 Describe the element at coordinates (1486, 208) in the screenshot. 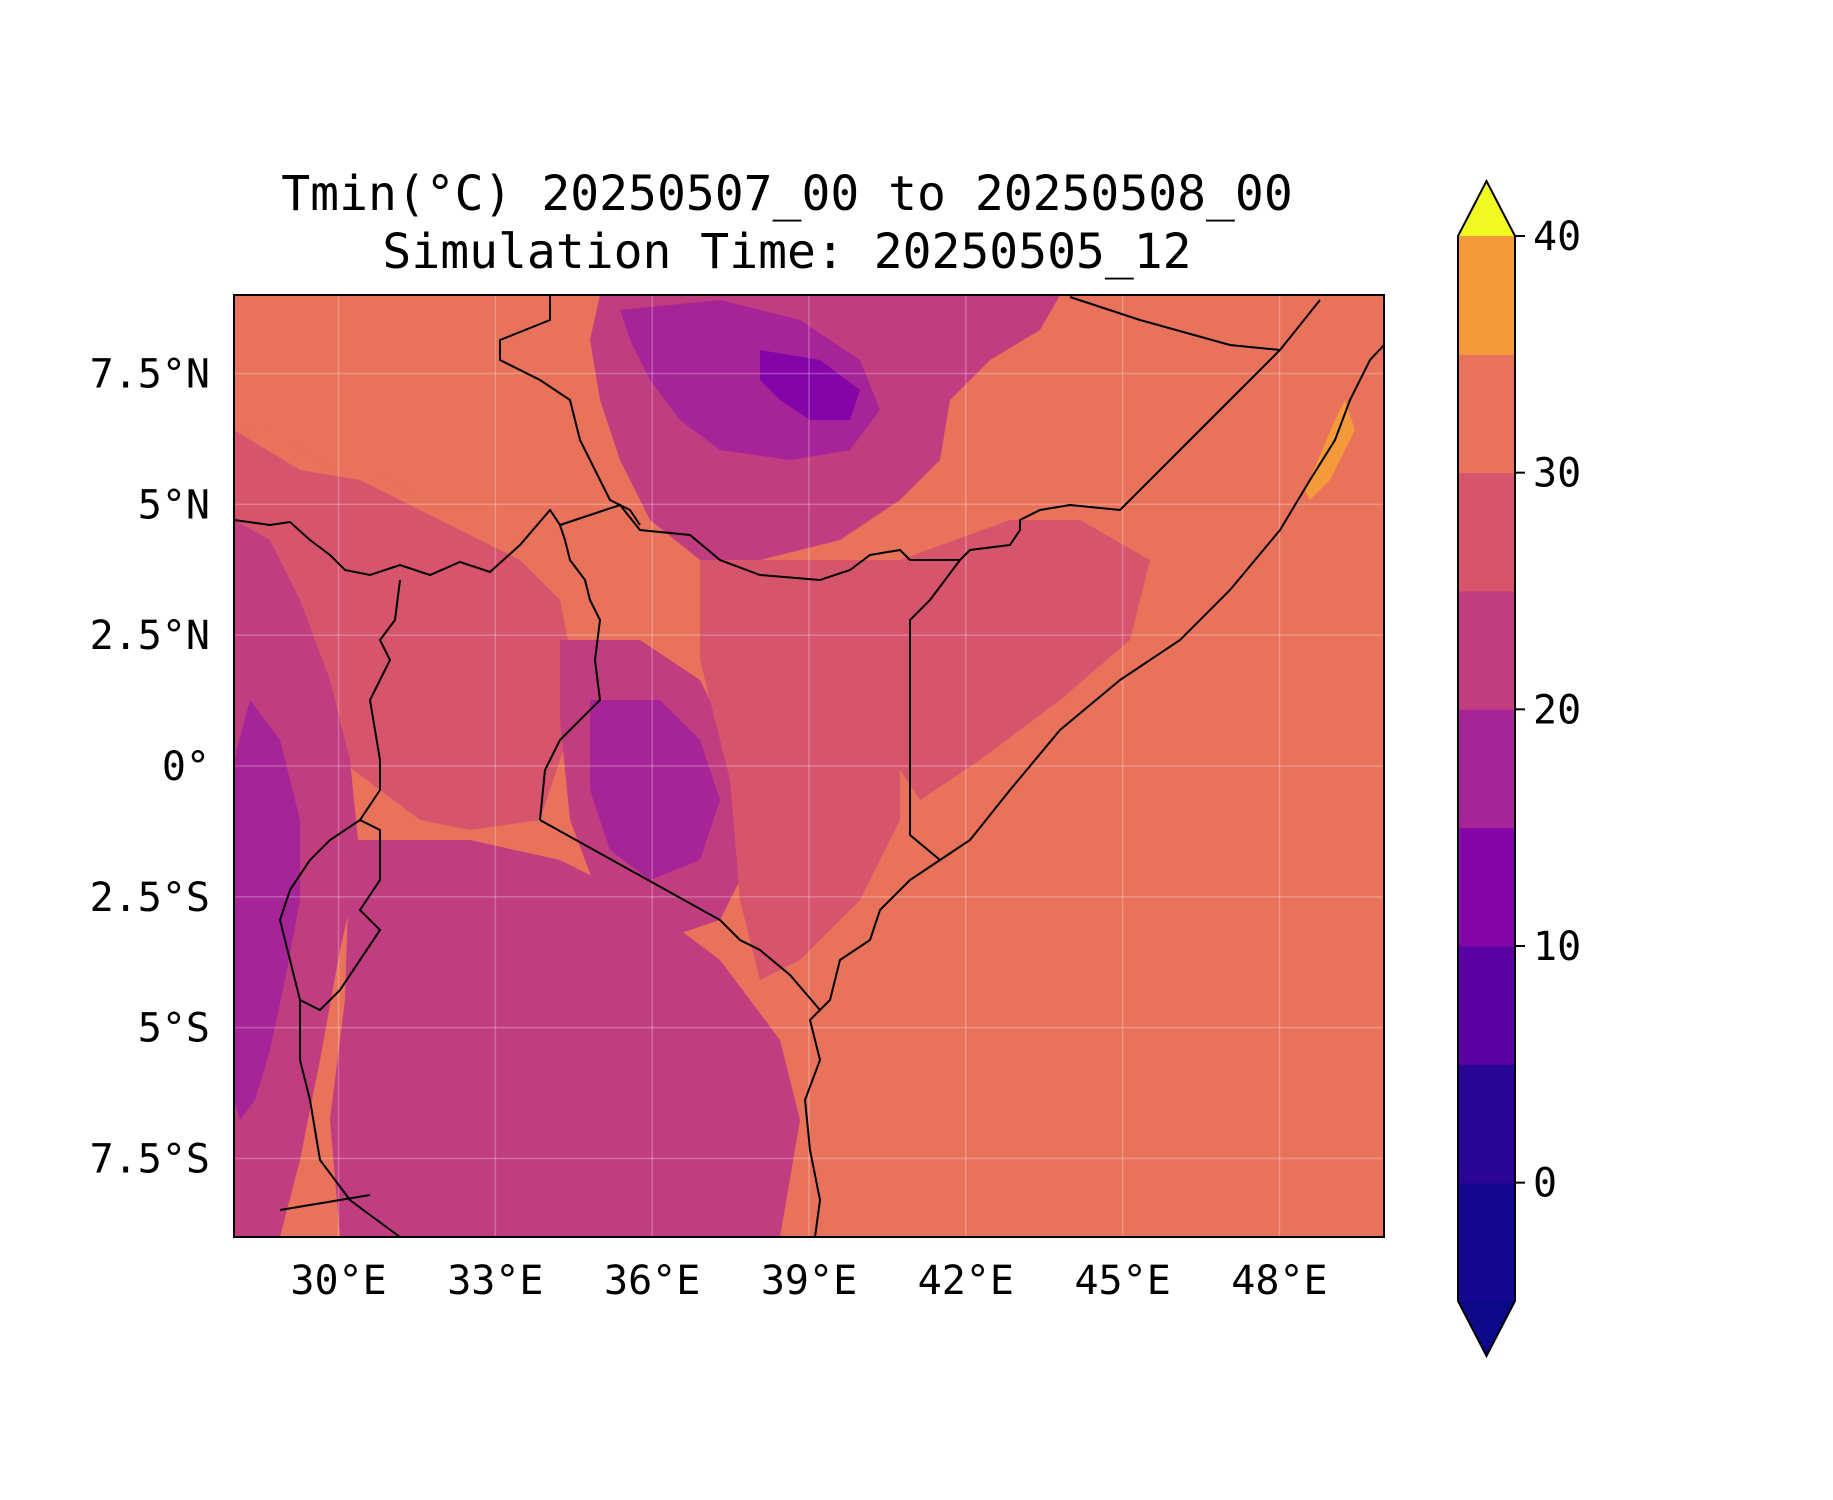

I see `colorbar-extend-max` at that location.